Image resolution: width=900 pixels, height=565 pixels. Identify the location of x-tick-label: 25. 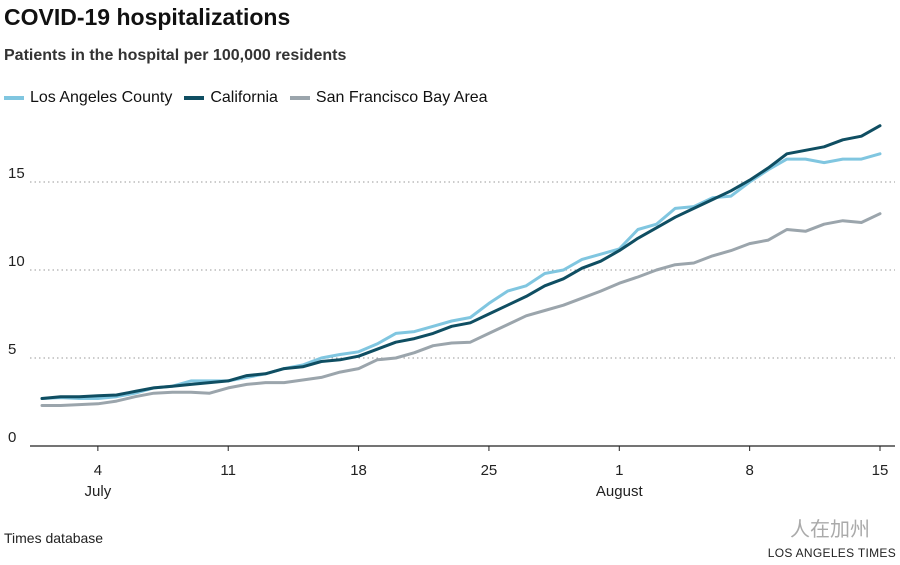
(489, 470).